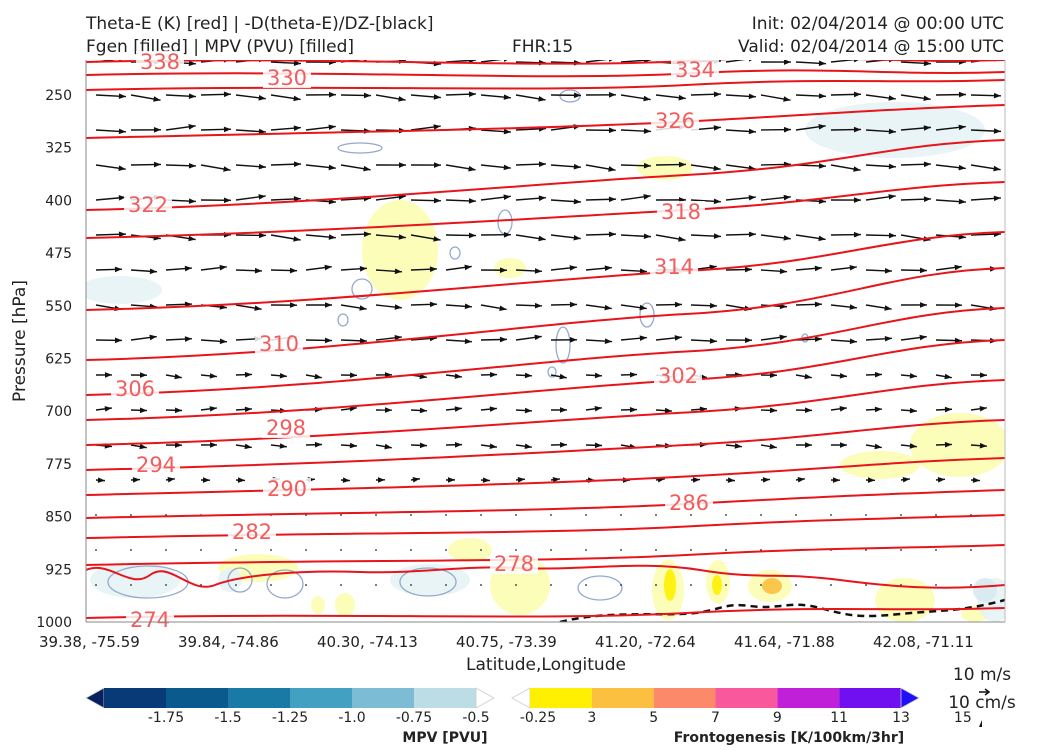 This screenshot has height=750, width=1050. What do you see at coordinates (58, 149) in the screenshot?
I see `y-tick-325: 325` at bounding box center [58, 149].